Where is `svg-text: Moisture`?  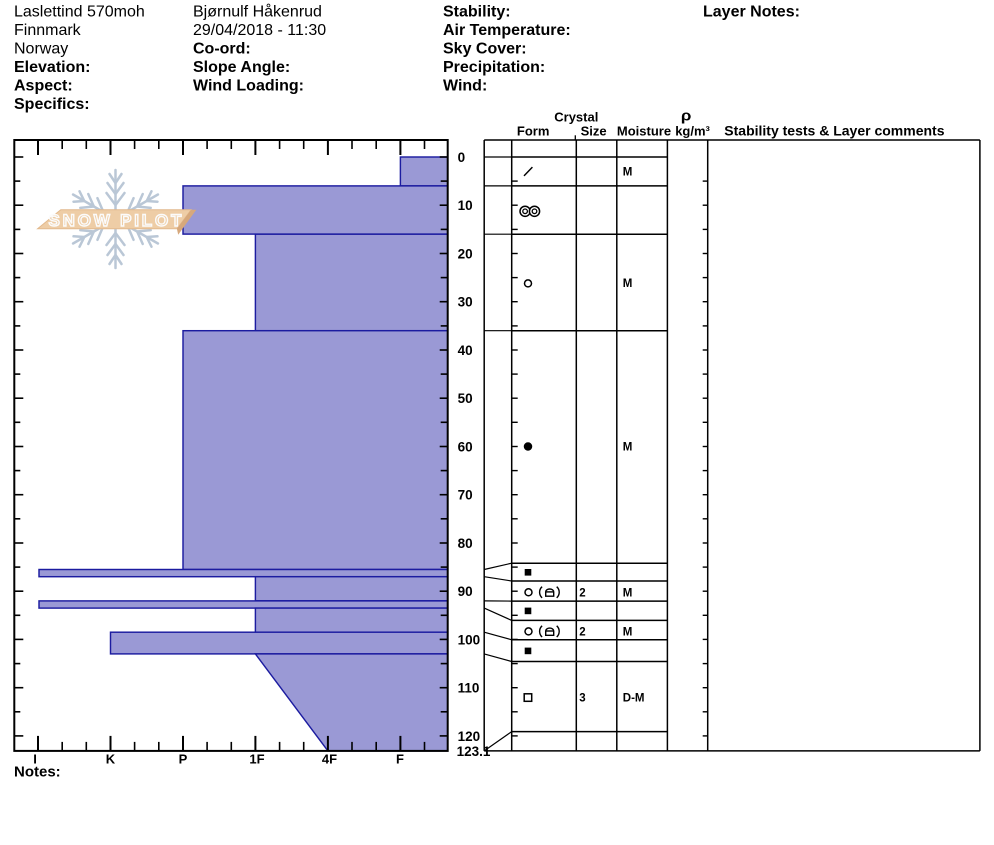
svg-text: Moisture is located at coordinates (644, 130).